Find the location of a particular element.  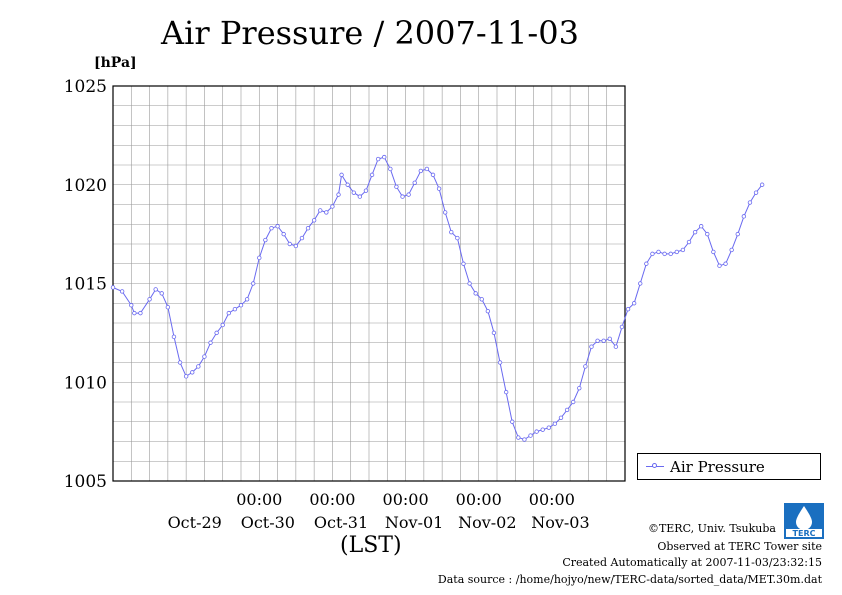

y-tick-label: 1015 is located at coordinates (85, 285).